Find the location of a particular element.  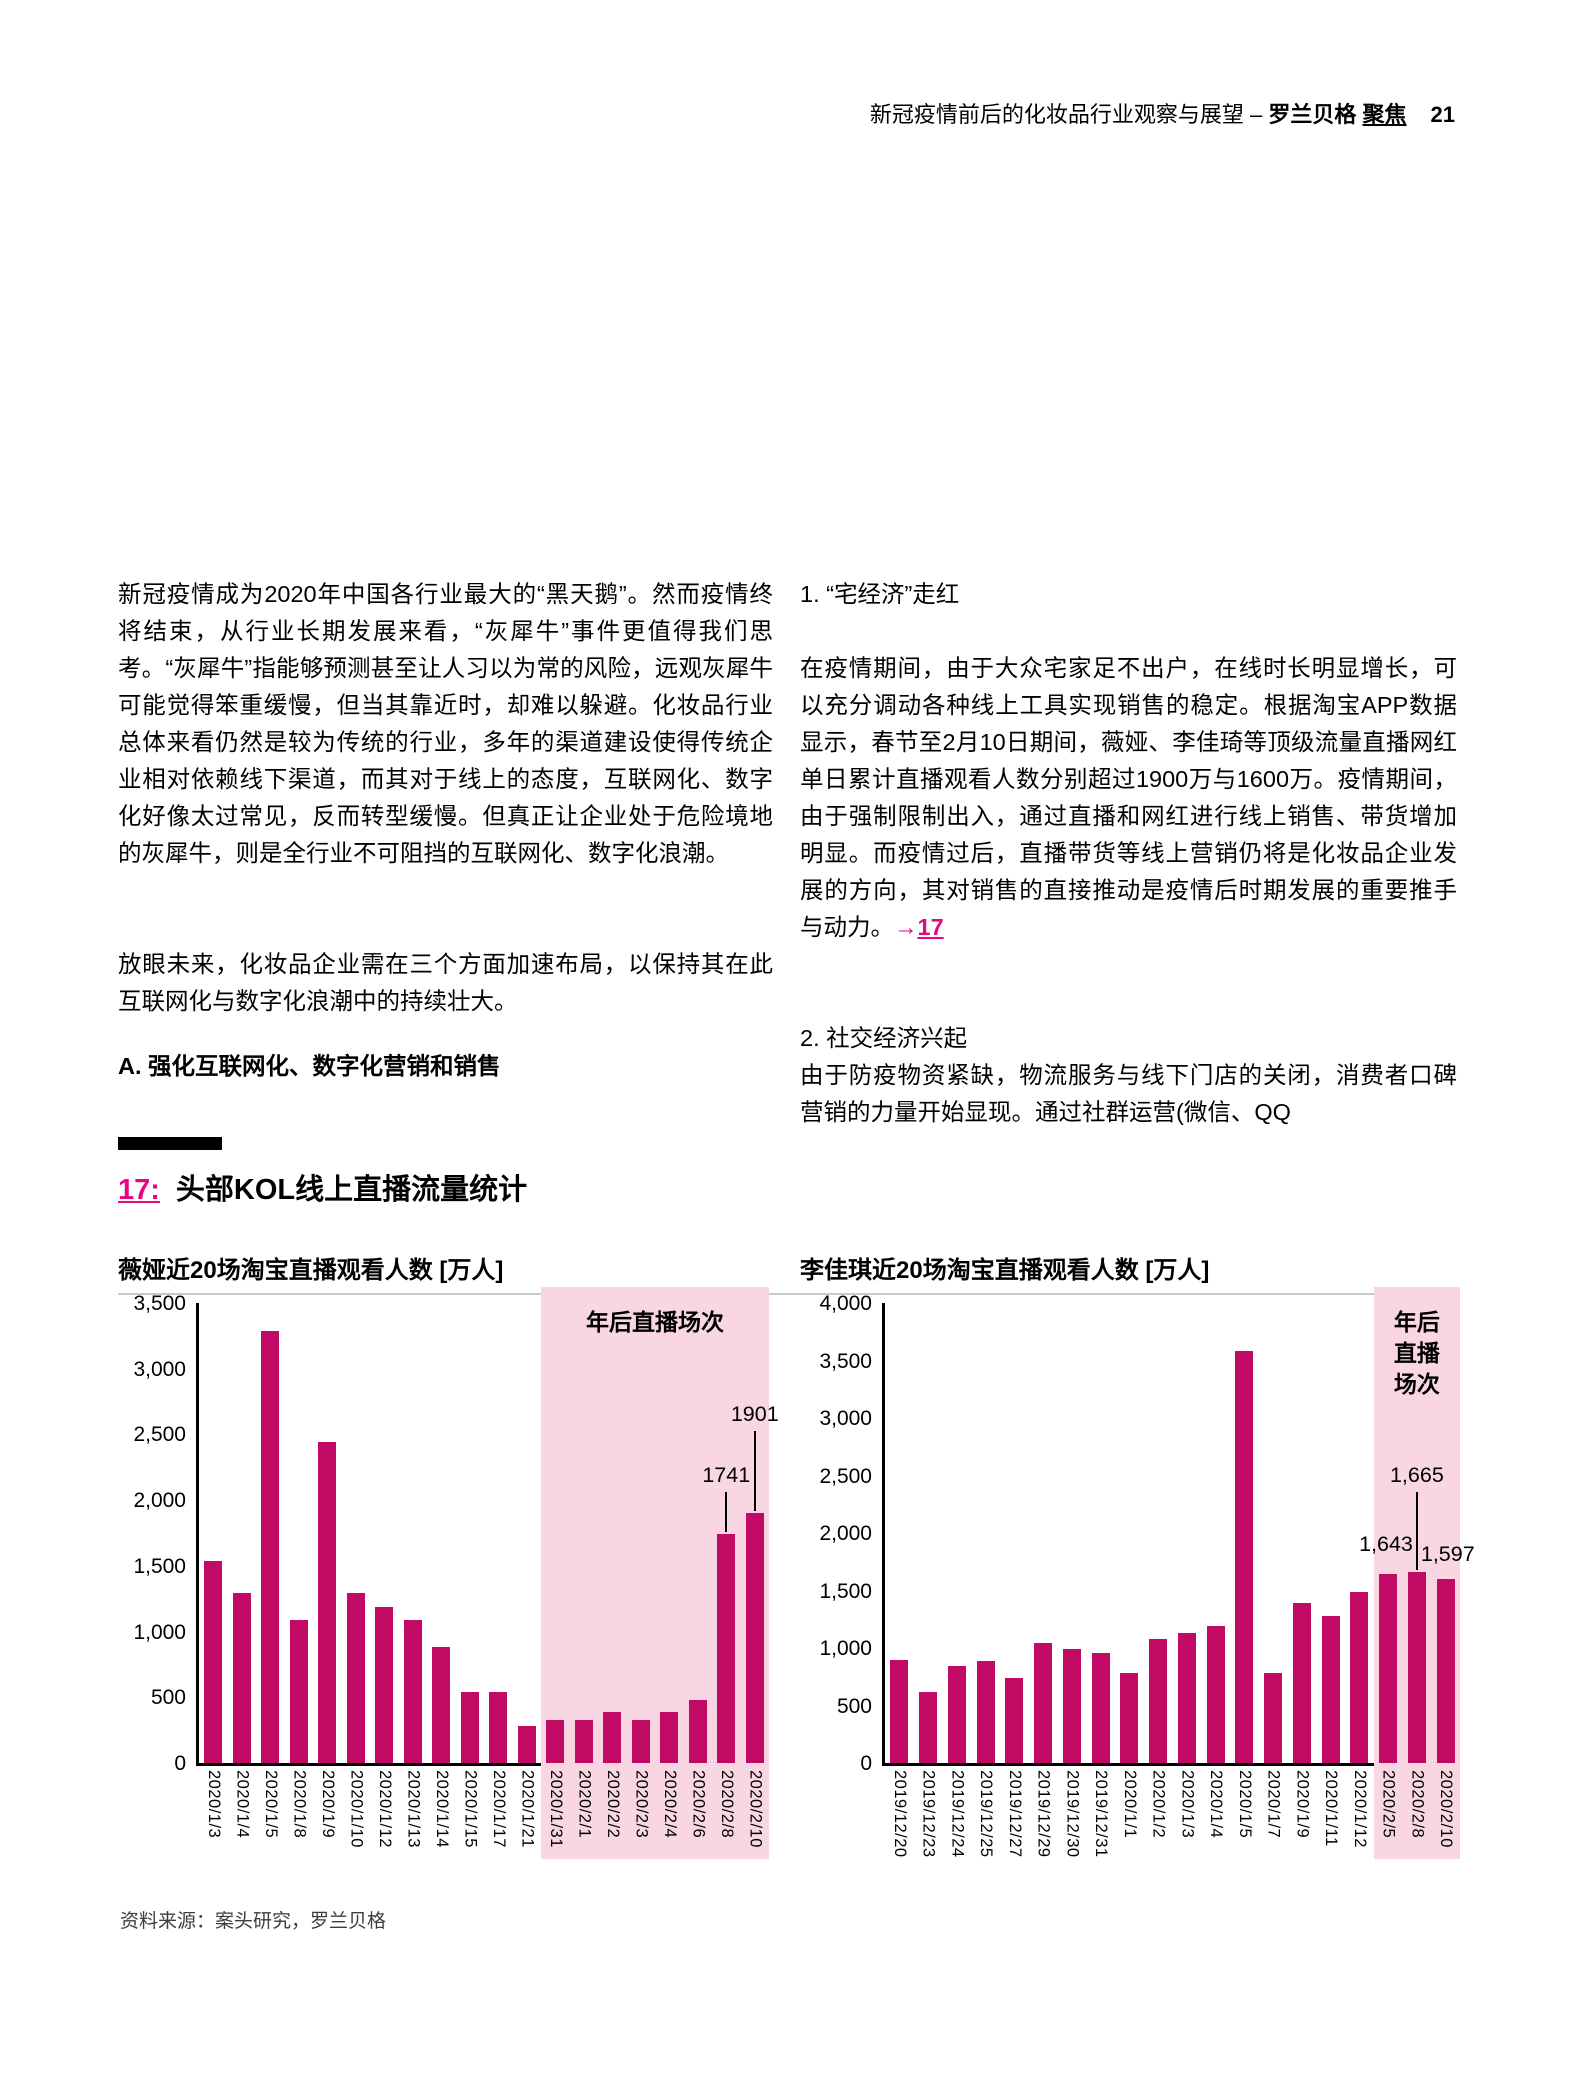

x-axis-label: 2020/2/10 is located at coordinates (1446, 1809).